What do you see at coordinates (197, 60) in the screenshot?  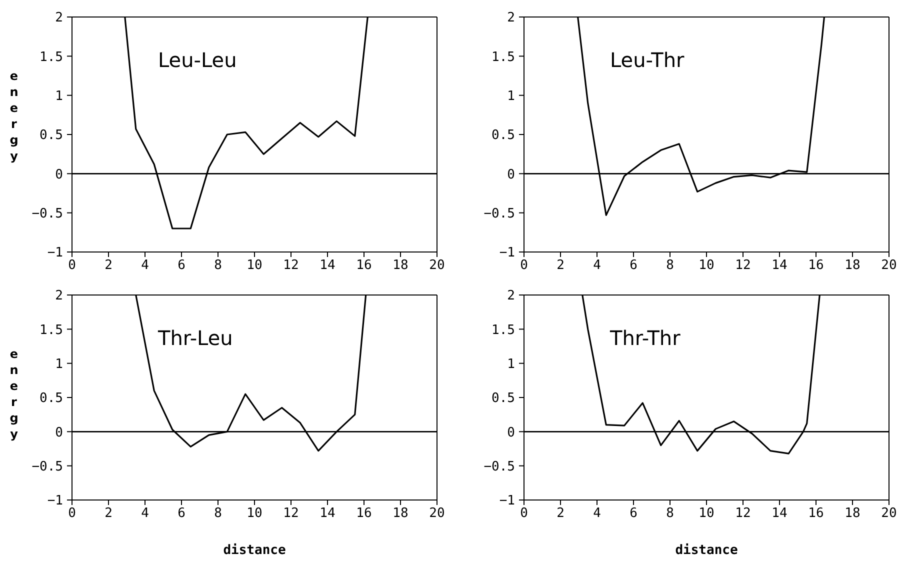 I see `text: Leu-Leu` at bounding box center [197, 60].